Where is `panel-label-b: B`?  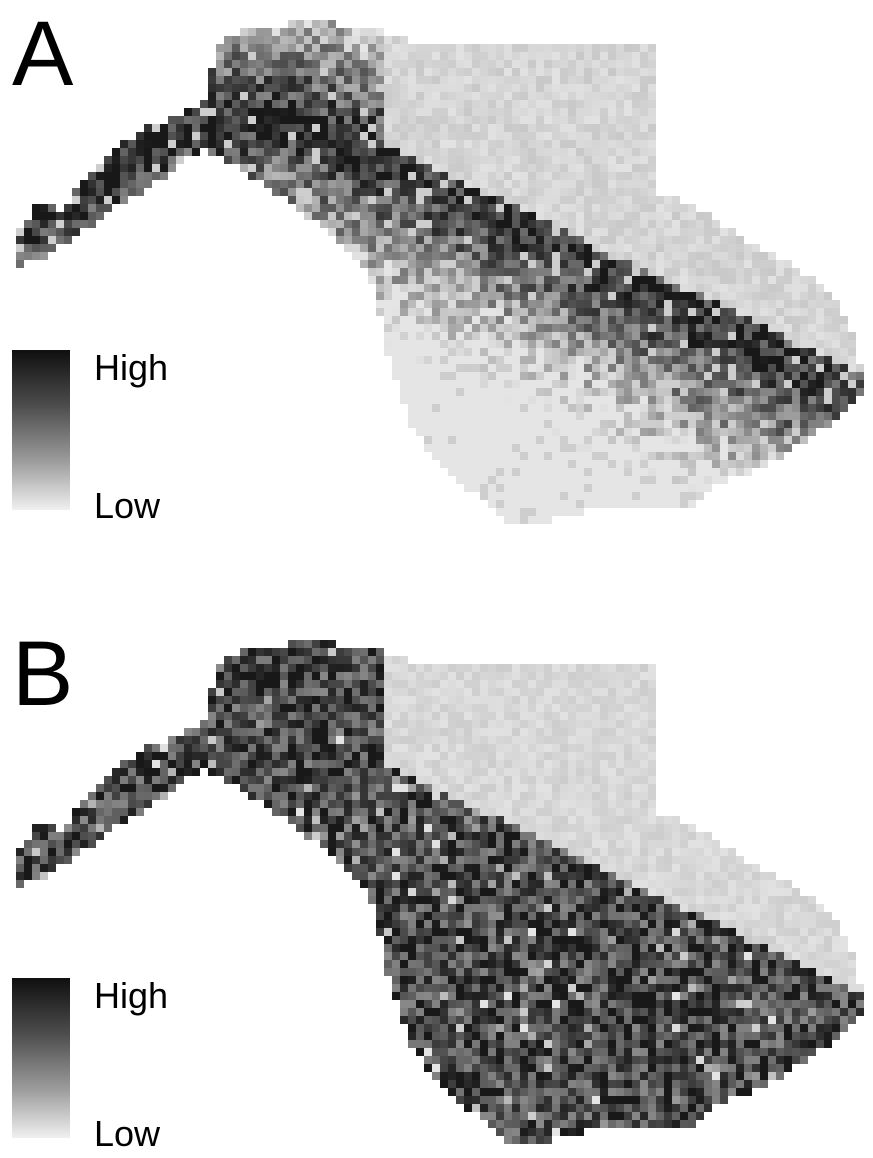
panel-label-b: B is located at coordinates (43, 674).